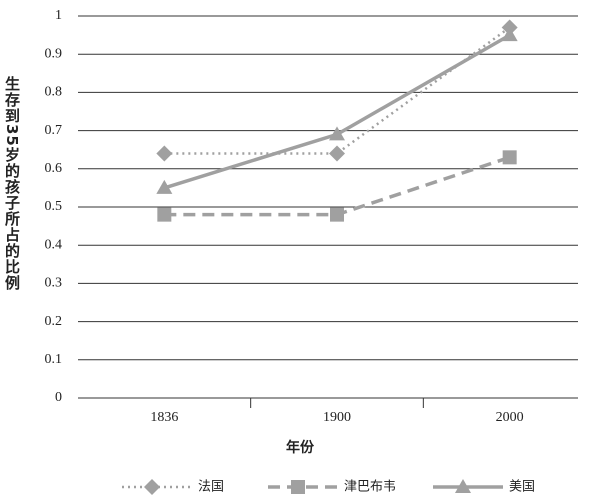 The width and height of the screenshot is (600, 502). Describe the element at coordinates (332, 487) in the screenshot. I see `legend-item: 津巴布韦` at that location.